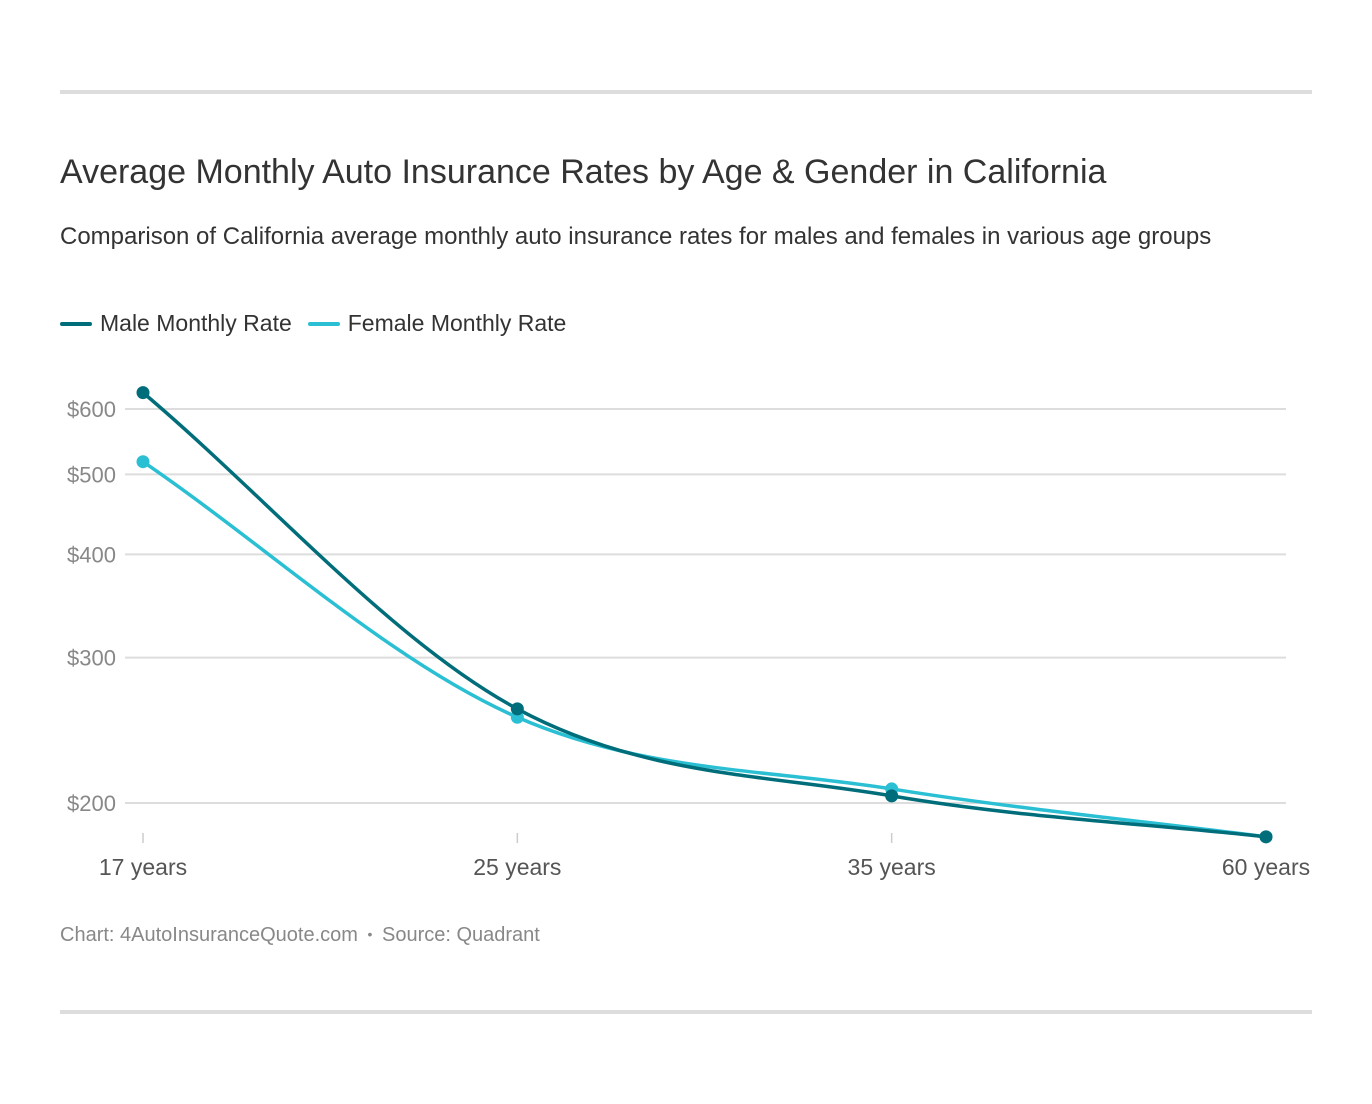 The image size is (1372, 1104). Describe the element at coordinates (517, 867) in the screenshot. I see `x-tick-label: 25 years` at that location.